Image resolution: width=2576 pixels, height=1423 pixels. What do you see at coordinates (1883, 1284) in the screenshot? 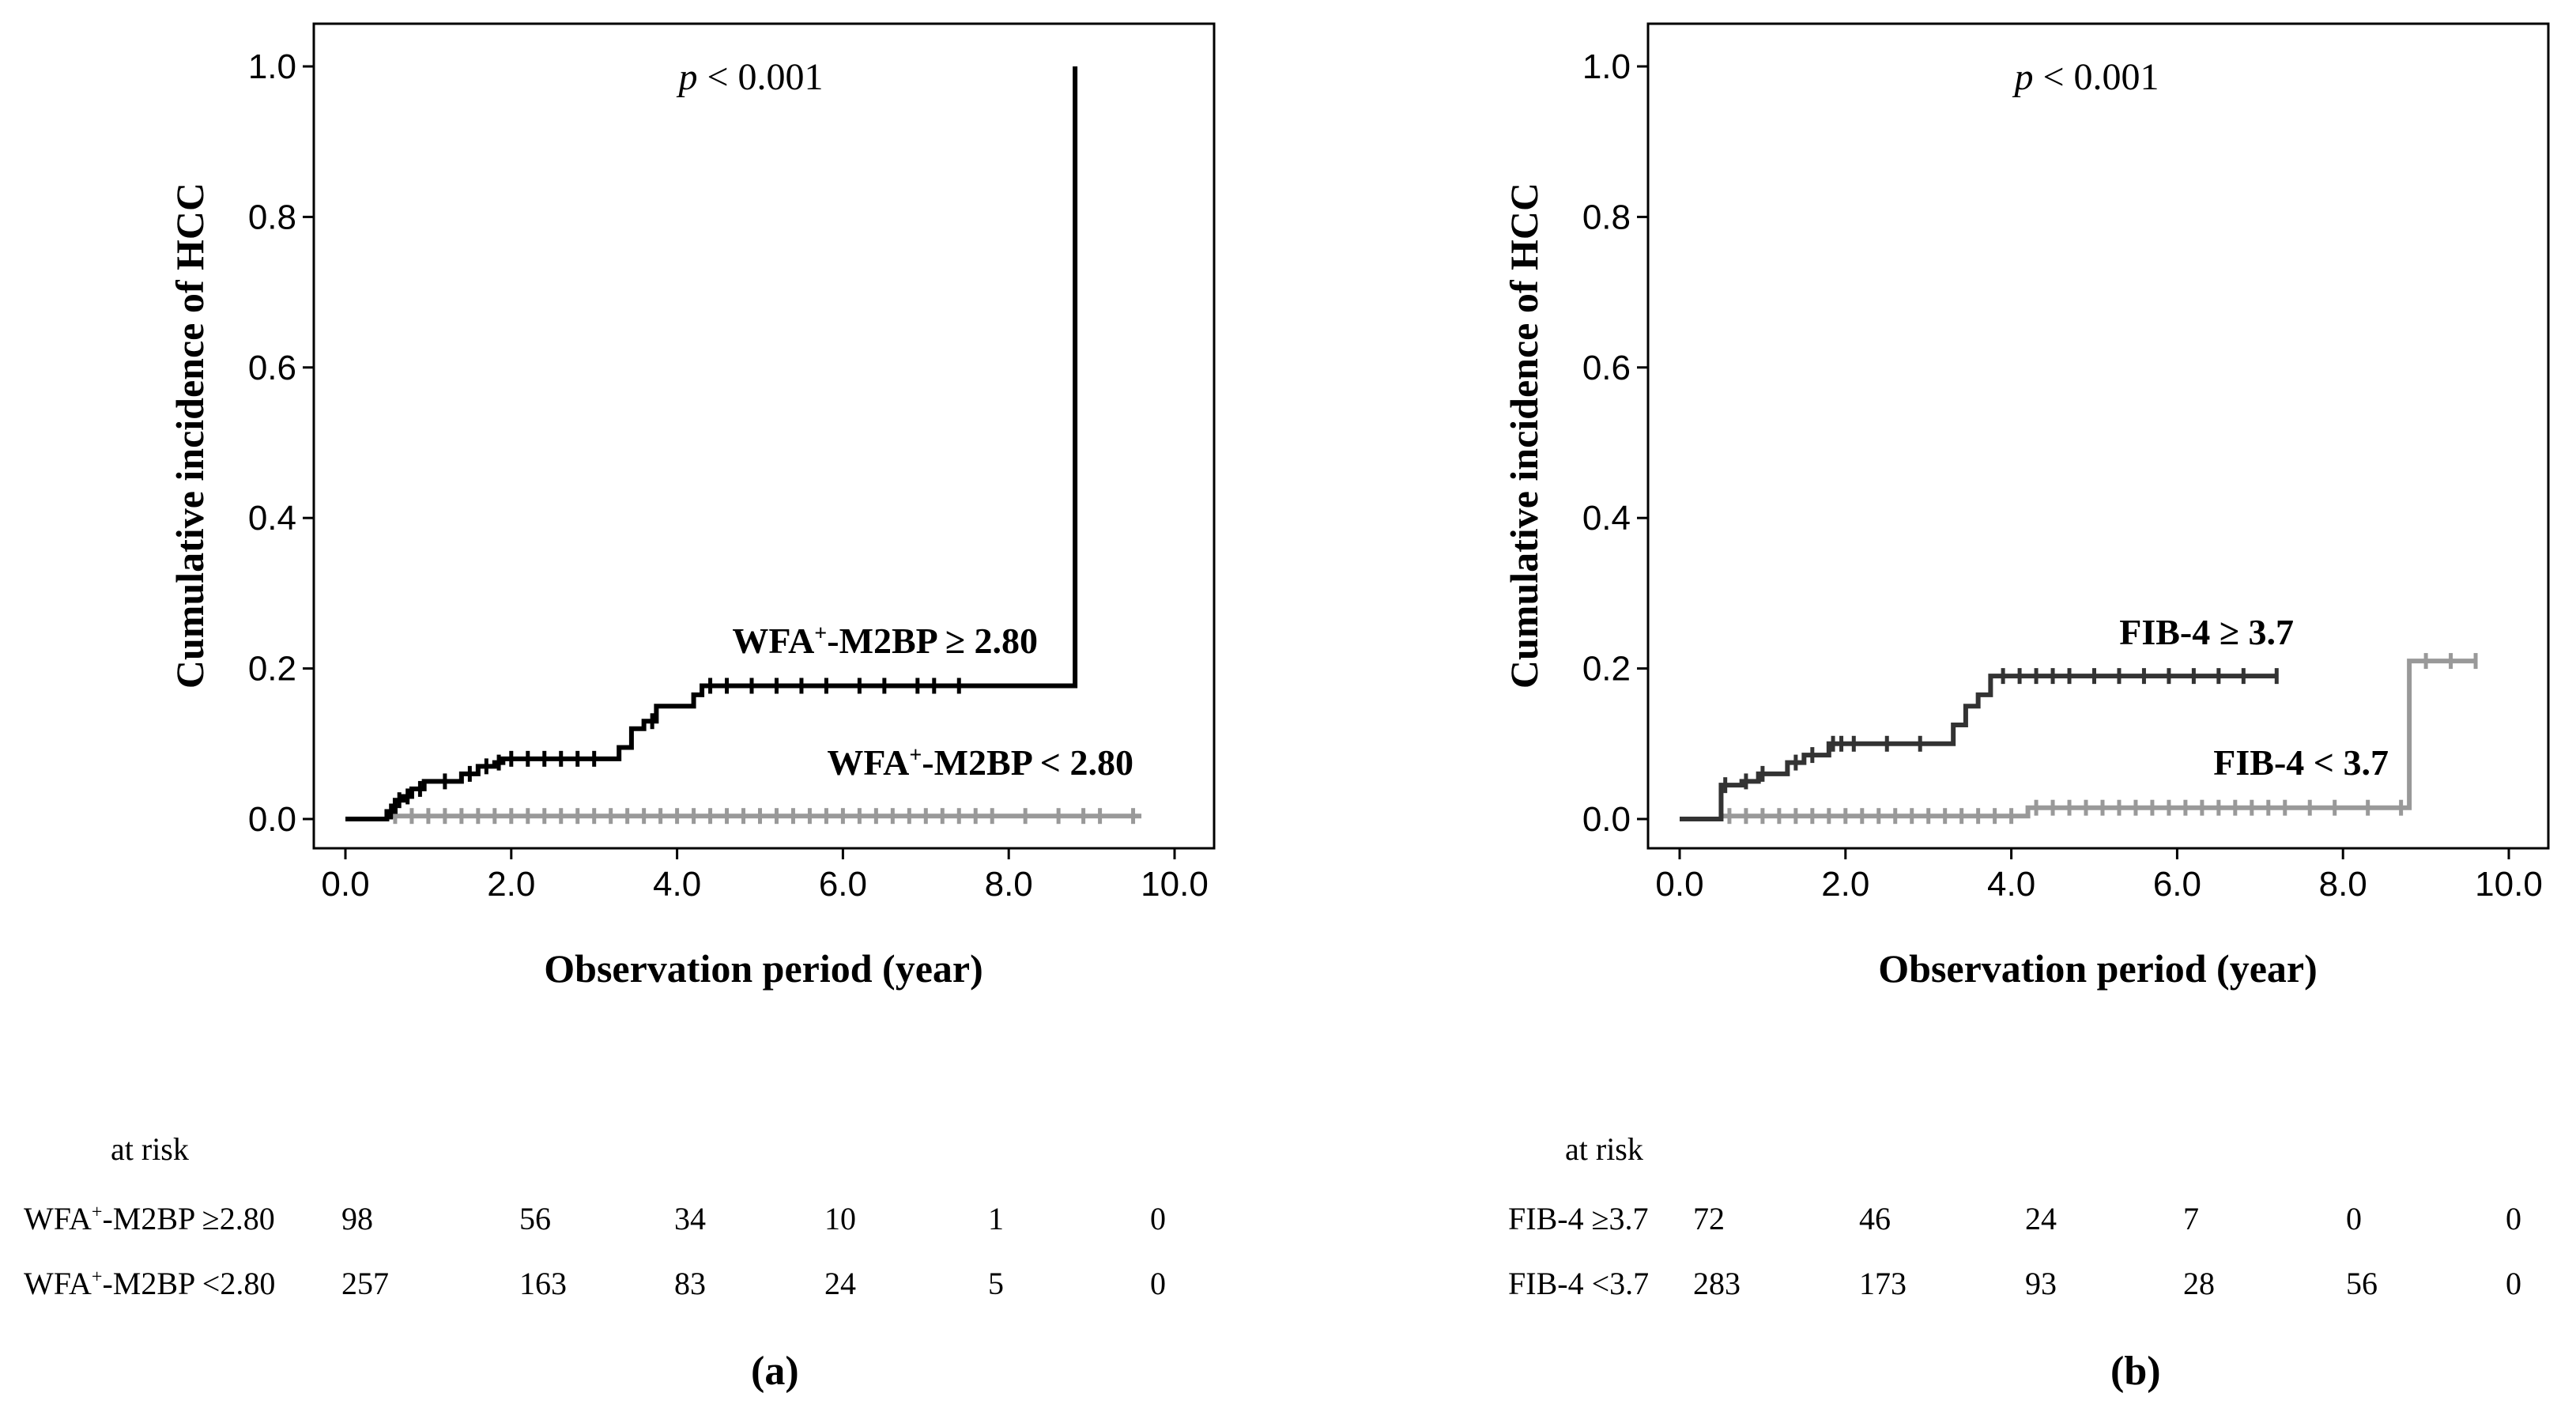
I see `risk-value: 173` at bounding box center [1883, 1284].